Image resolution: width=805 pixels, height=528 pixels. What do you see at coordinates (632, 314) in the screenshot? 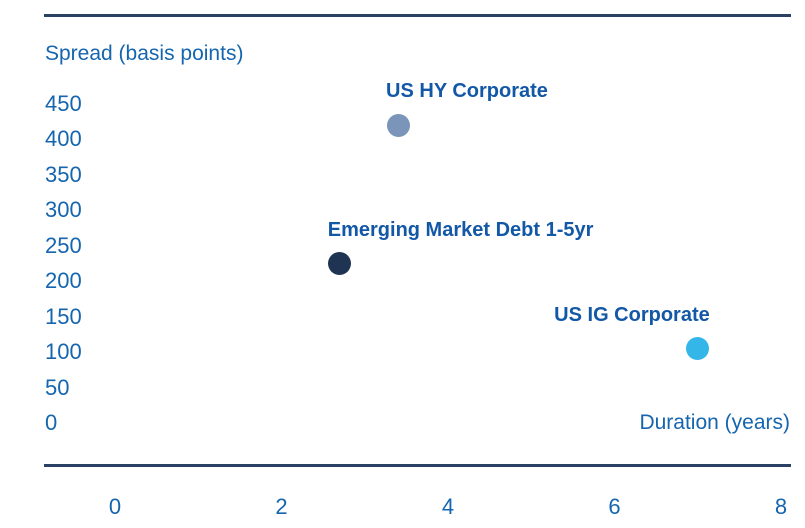
I see `data-point-label: US IG Corporate` at bounding box center [632, 314].